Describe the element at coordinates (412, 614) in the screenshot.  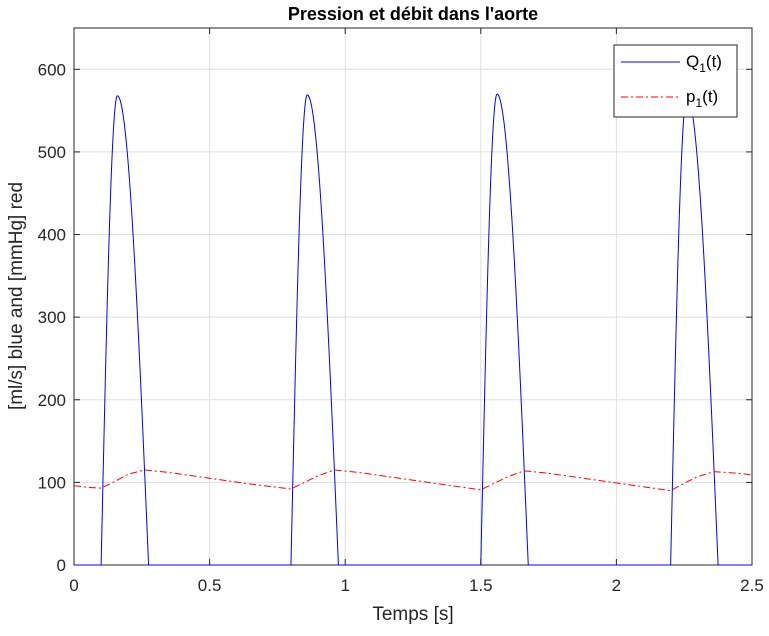
I see `x-axis-label: Temps [s]` at that location.